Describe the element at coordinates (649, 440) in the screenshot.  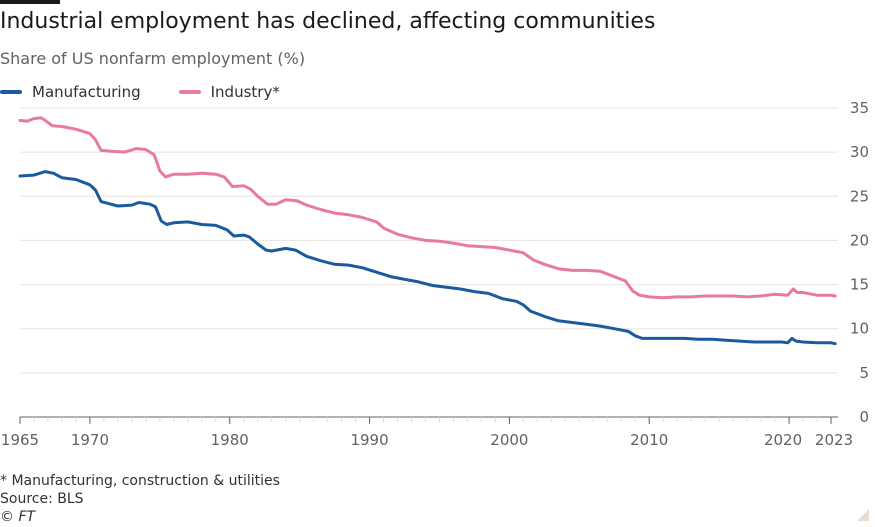
I see `x-tick-label: 2010` at that location.